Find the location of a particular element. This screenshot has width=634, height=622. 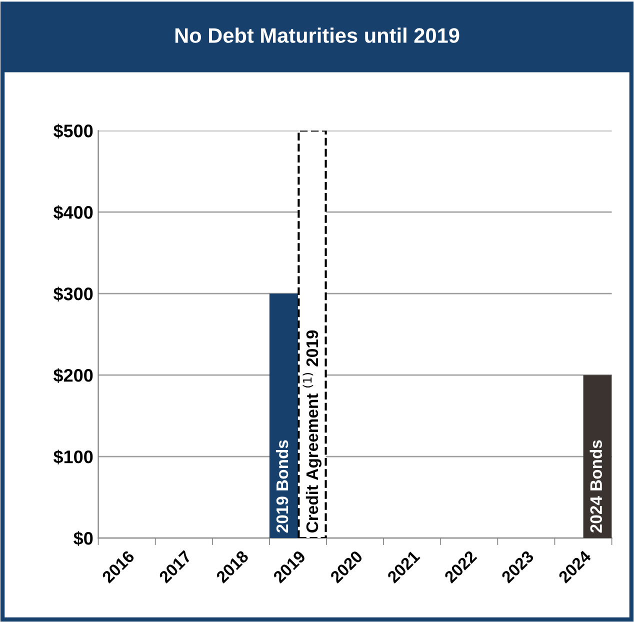

y-tick-label: $300 is located at coordinates (73, 294).